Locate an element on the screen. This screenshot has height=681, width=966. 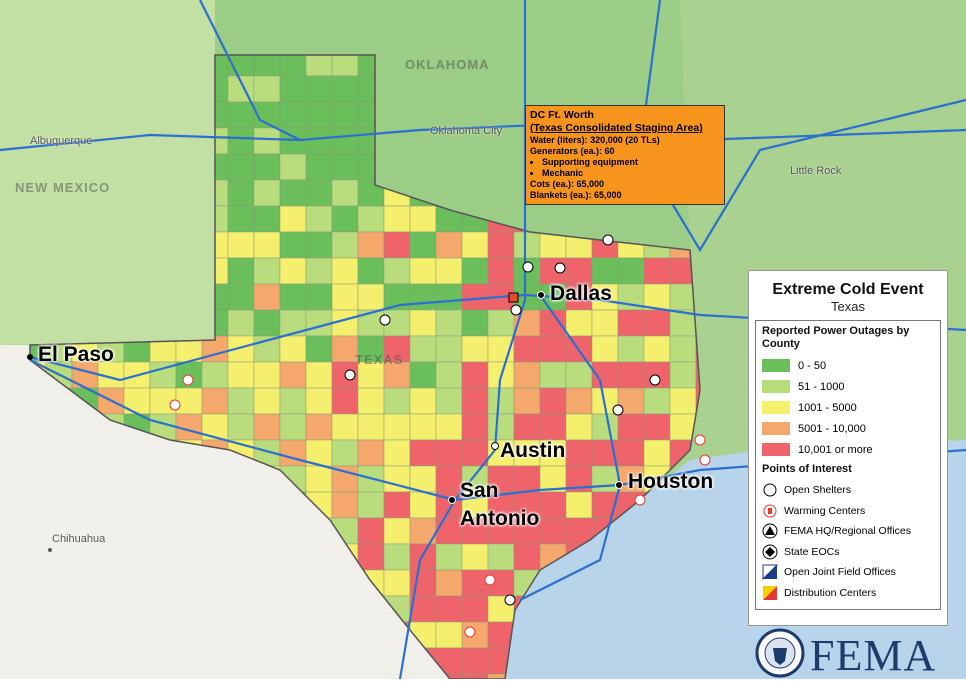
callout-bullet: Supporting equipment is located at coordinates (631, 162).